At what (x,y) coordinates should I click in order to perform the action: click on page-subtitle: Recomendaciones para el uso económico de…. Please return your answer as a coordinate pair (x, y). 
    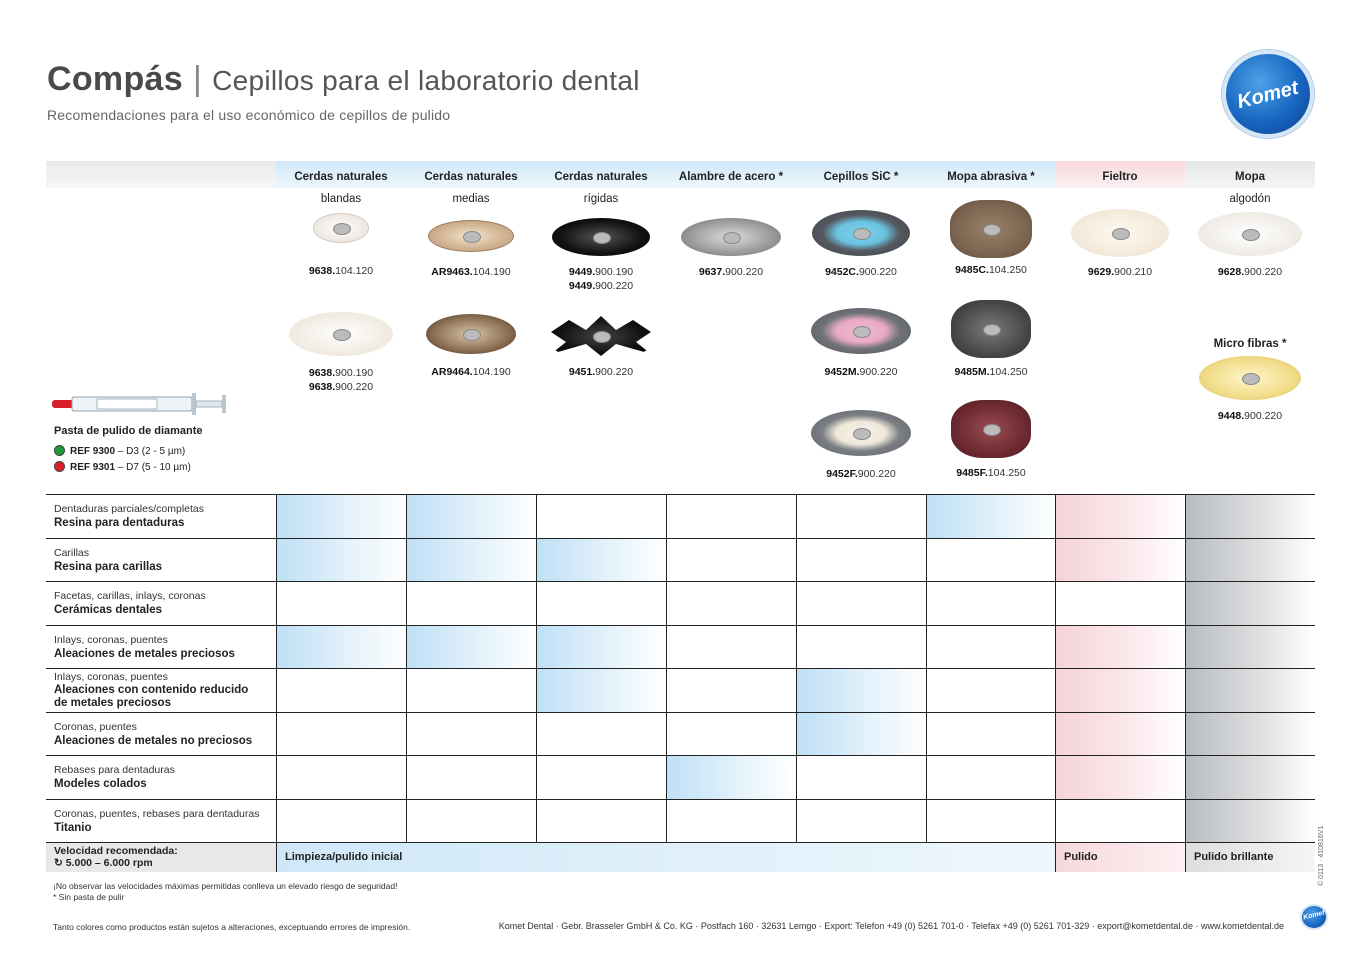
    Looking at the image, I should click on (249, 115).